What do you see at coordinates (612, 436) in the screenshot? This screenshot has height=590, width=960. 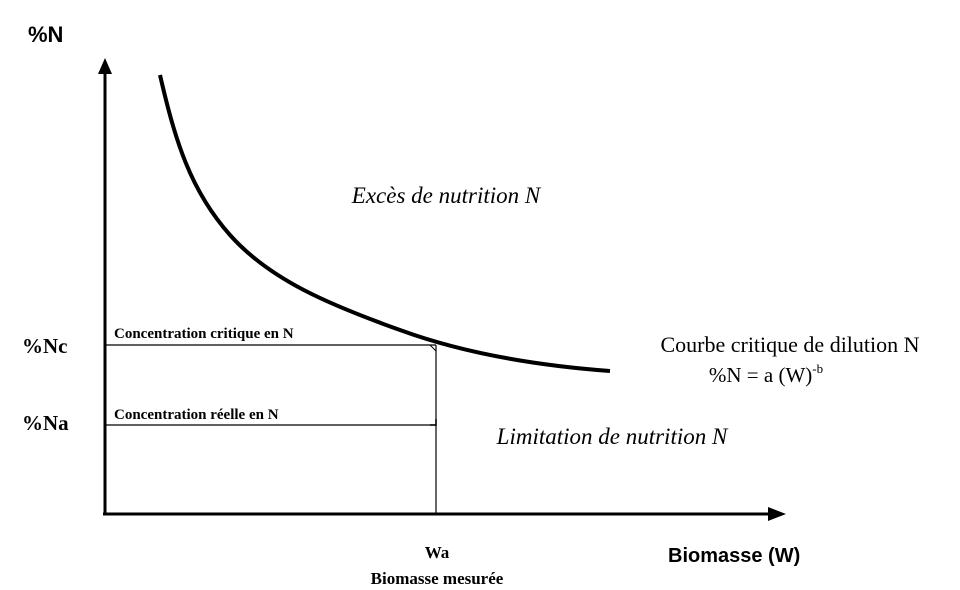 I see `limitation-region-label: Limitation de nutrition N` at bounding box center [612, 436].